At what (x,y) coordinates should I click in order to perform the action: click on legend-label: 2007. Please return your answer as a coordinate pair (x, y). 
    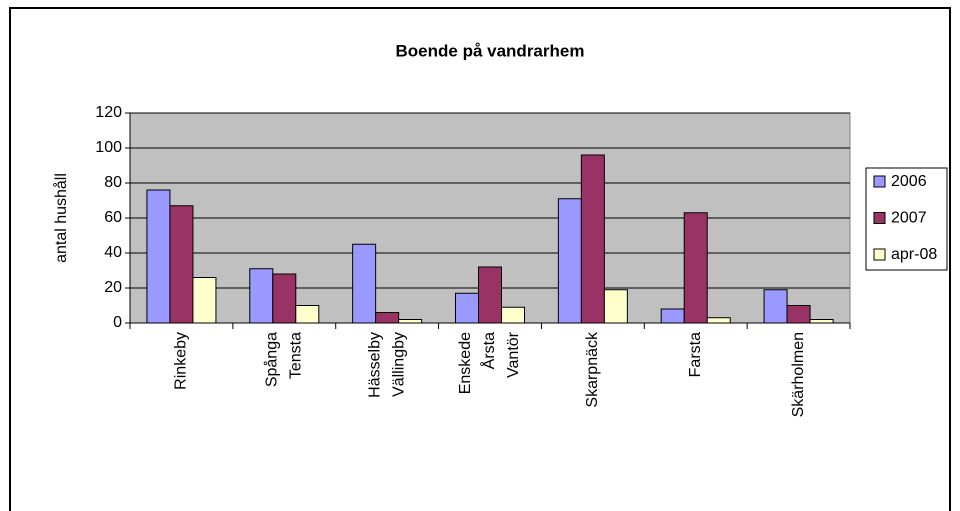
    Looking at the image, I should click on (909, 218).